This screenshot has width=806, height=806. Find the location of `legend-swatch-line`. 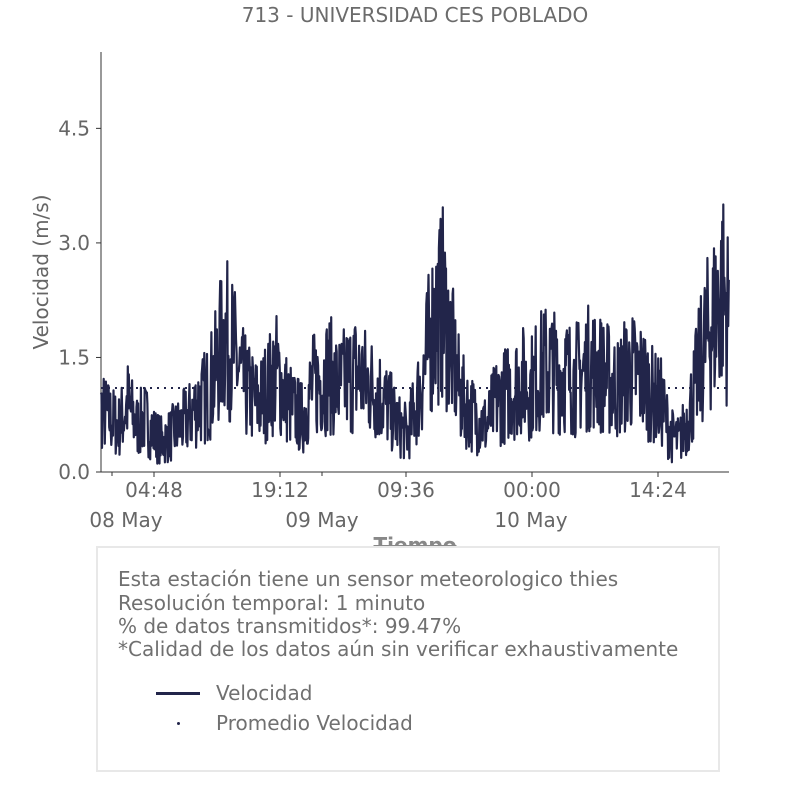

legend-swatch-line is located at coordinates (178, 693).